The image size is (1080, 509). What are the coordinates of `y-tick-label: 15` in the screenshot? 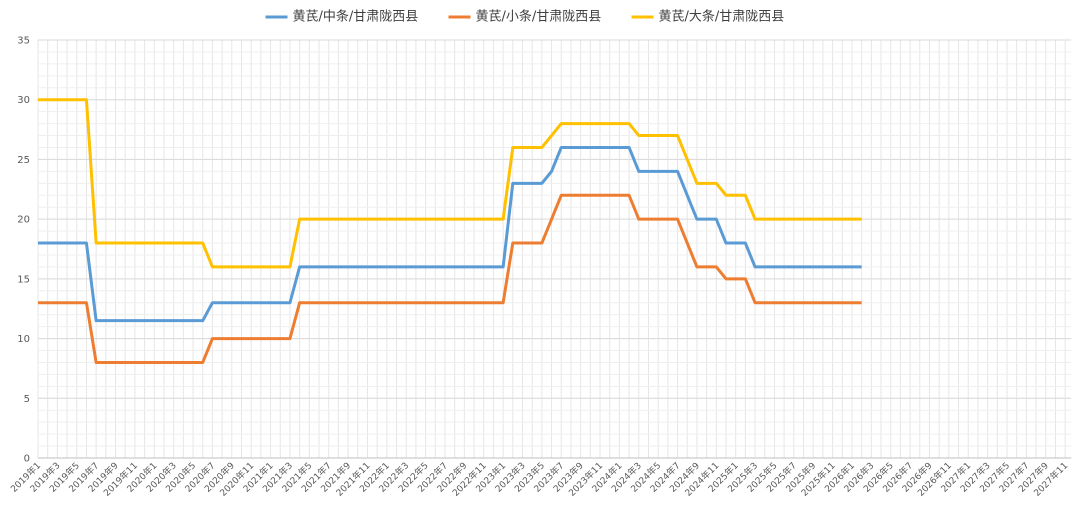 It's located at (23, 279).